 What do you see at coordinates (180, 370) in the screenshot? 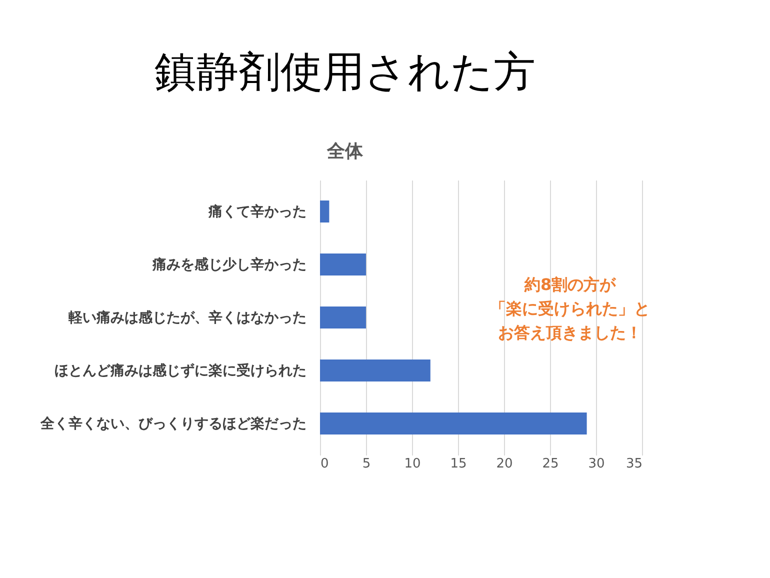
I see `y-tick-label: ほとんど痛みは感じずに楽に受けられた` at bounding box center [180, 370].